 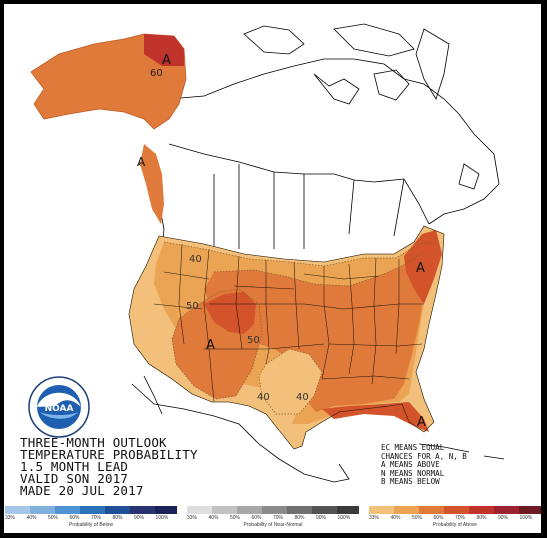 I want to click on label-southwest-a: A, so click(x=210, y=345).